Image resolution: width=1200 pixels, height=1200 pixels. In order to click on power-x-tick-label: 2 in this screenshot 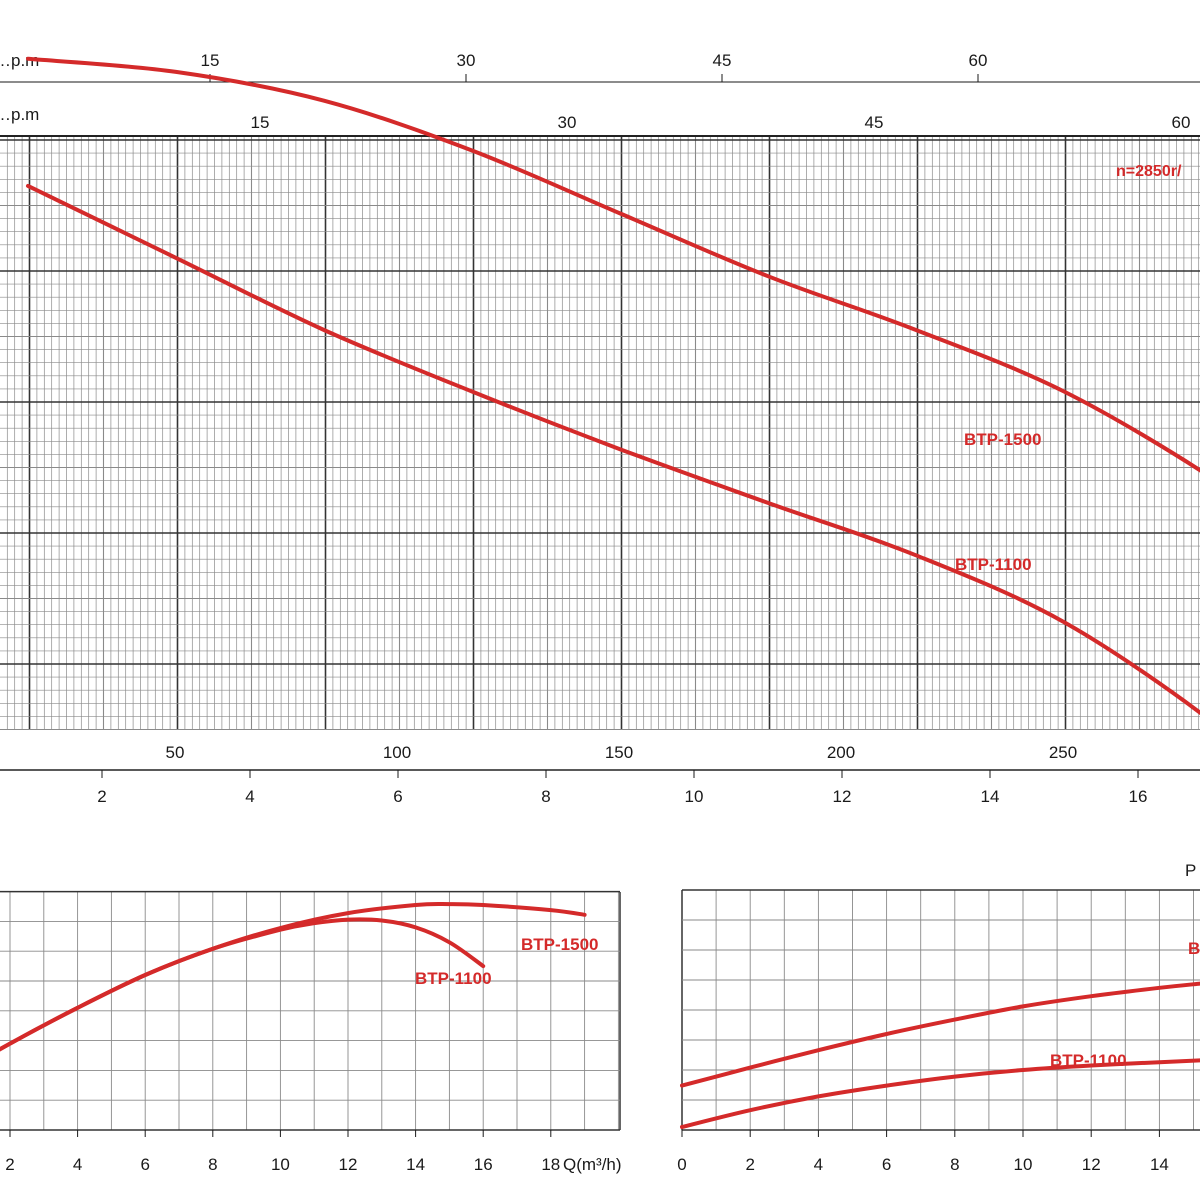, I will do `click(749, 1164)`.